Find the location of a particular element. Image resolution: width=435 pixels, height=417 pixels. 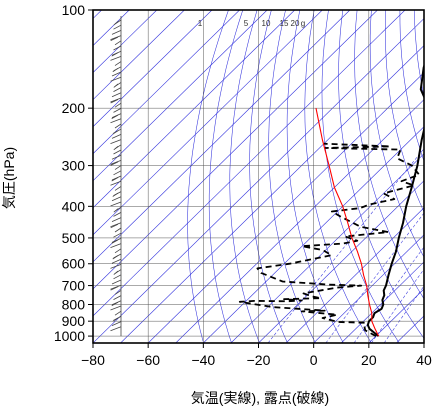

mixing-ratio-label: 15 is located at coordinates (284, 23).